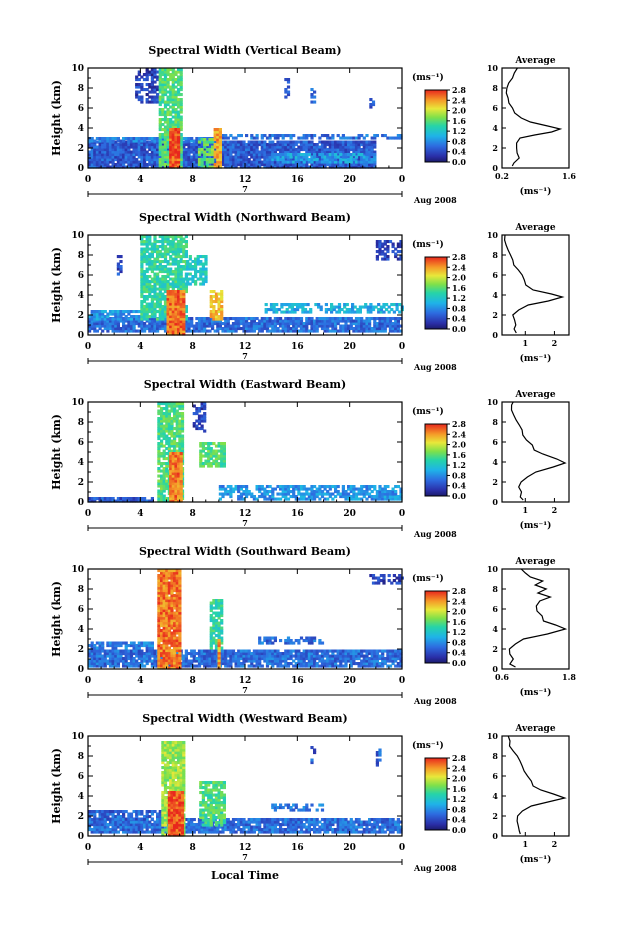 The image size is (619, 933). Describe the element at coordinates (495, 462) in the screenshot. I see `profile-y-tick-label: 4` at that location.